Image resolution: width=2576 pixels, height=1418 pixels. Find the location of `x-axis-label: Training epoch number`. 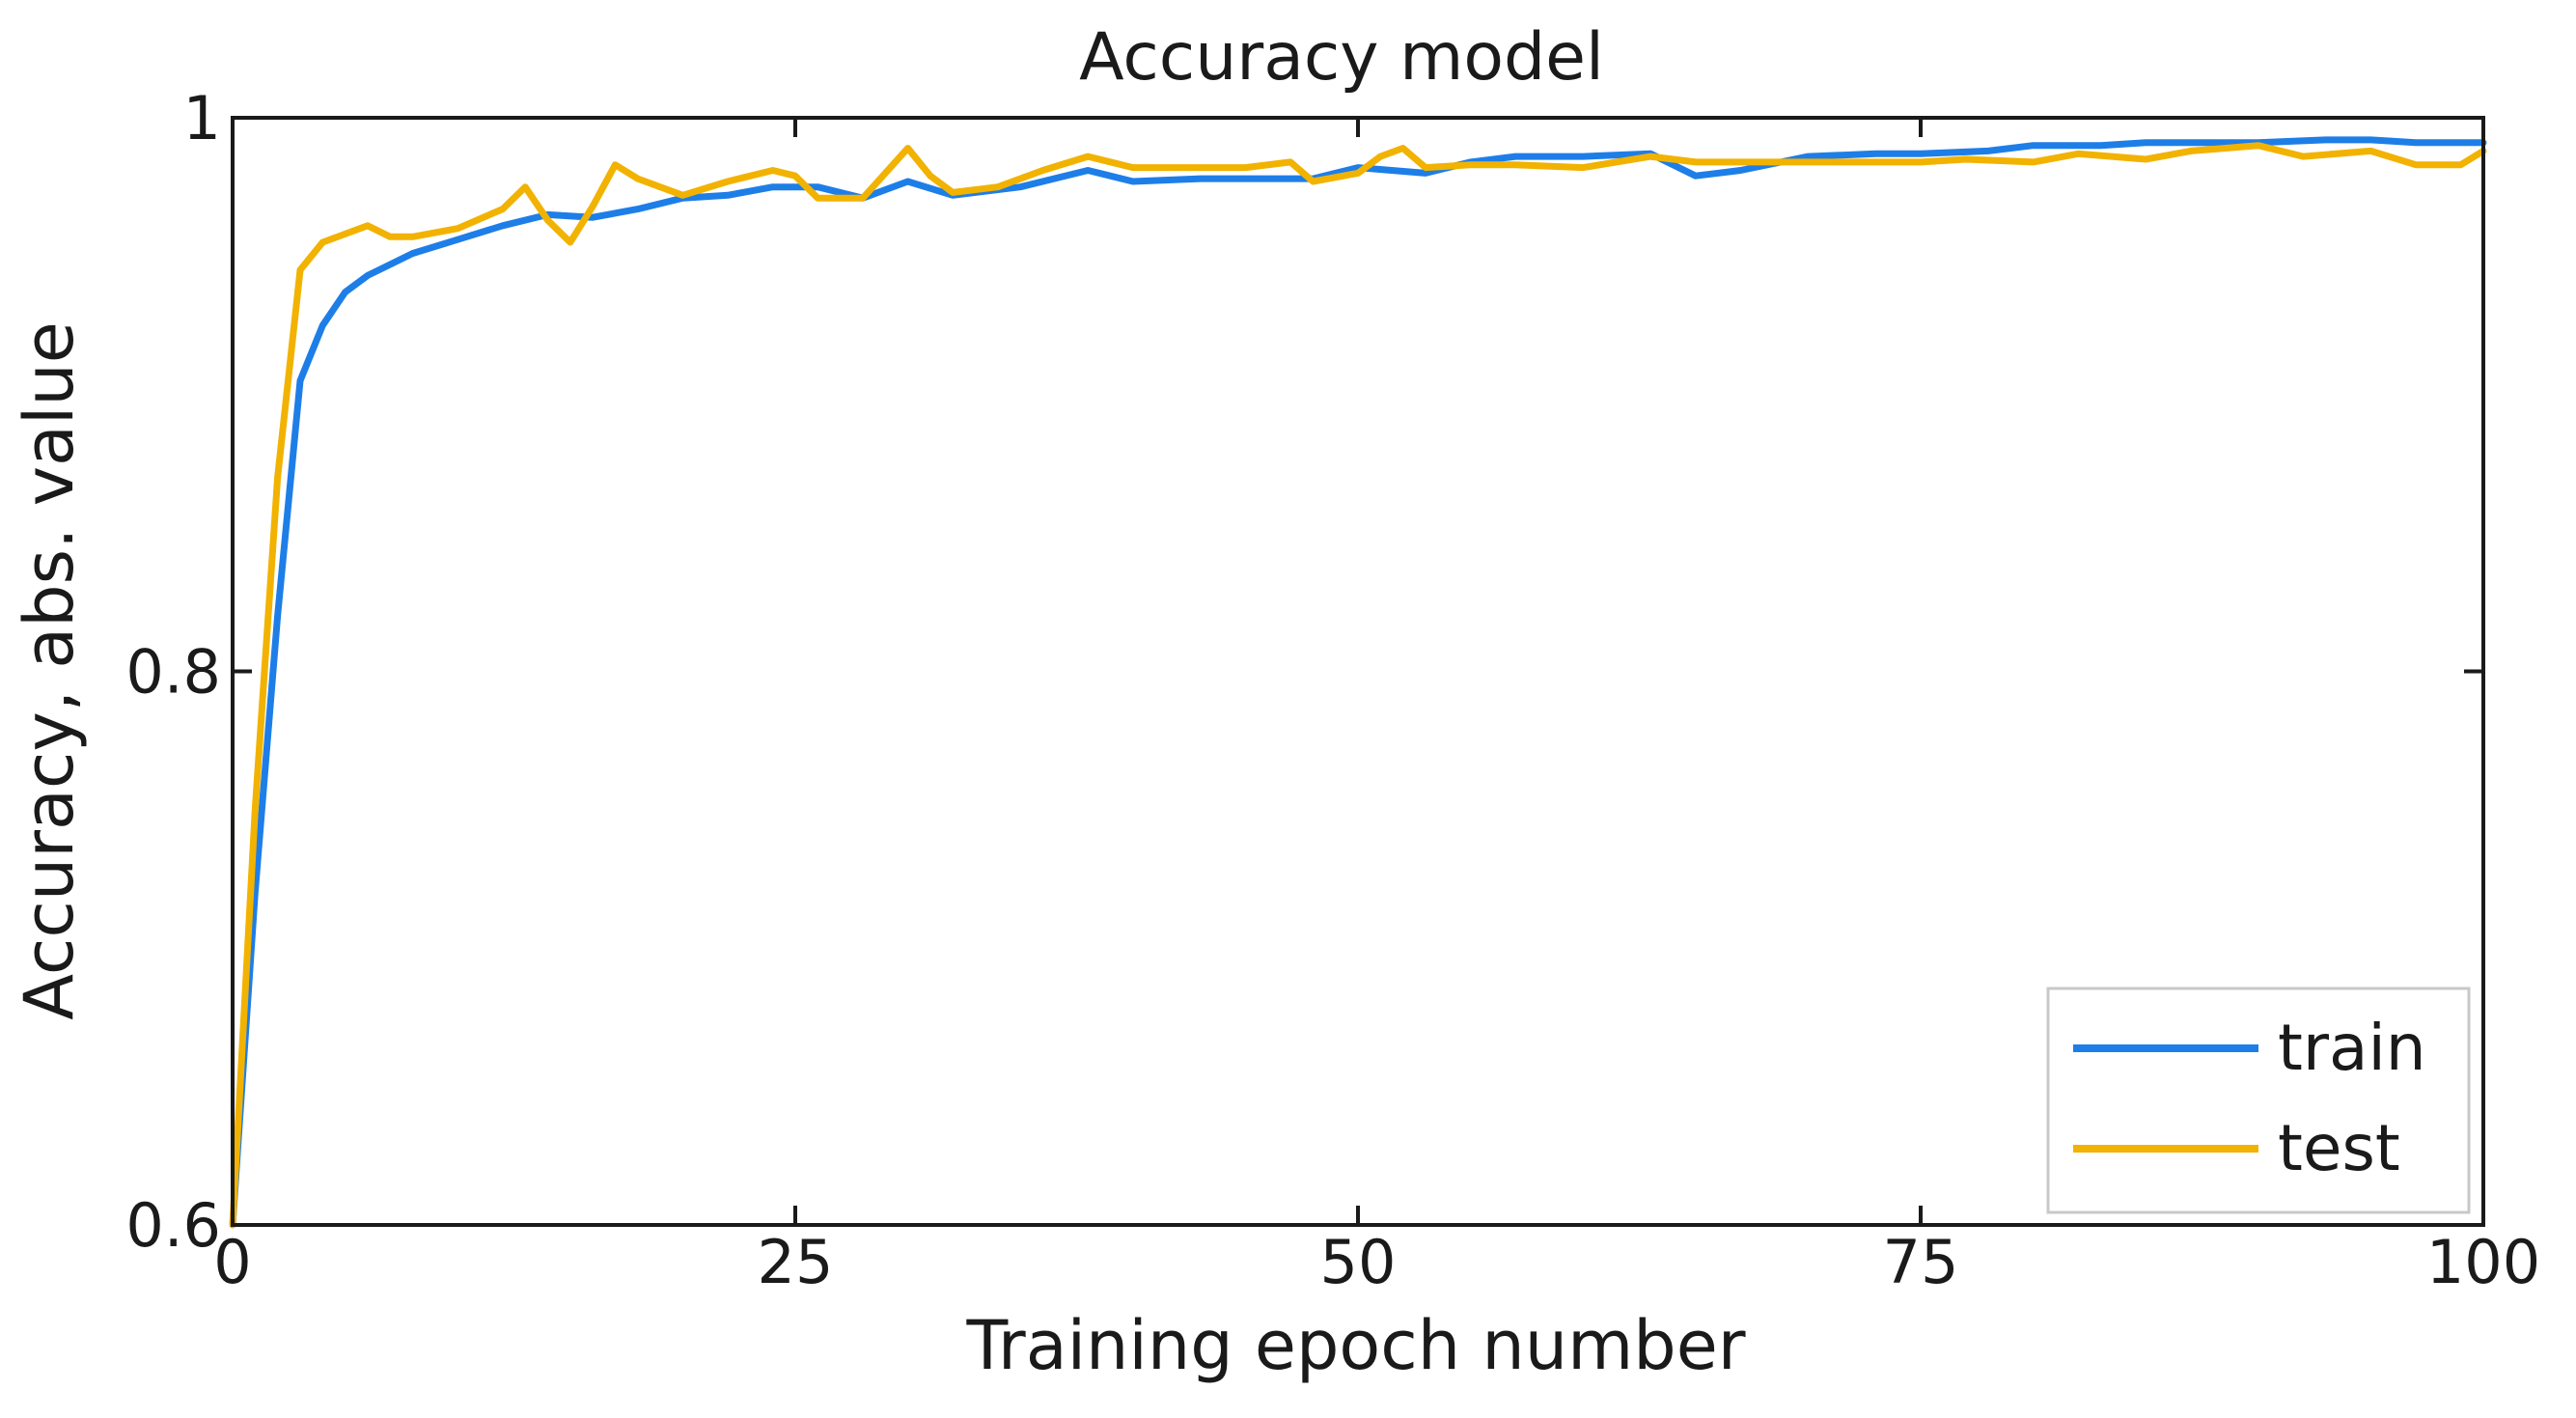

x-axis-label: Training epoch number is located at coordinates (1355, 1345).